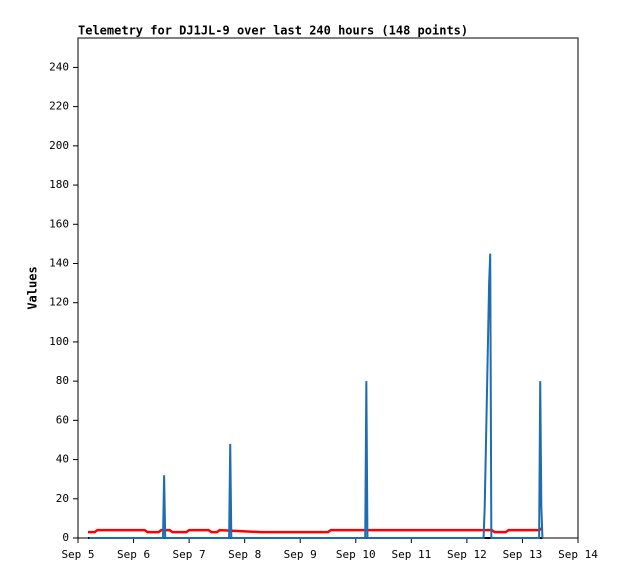  Describe the element at coordinates (356, 554) in the screenshot. I see `x-tick-label: Sep 10` at that location.